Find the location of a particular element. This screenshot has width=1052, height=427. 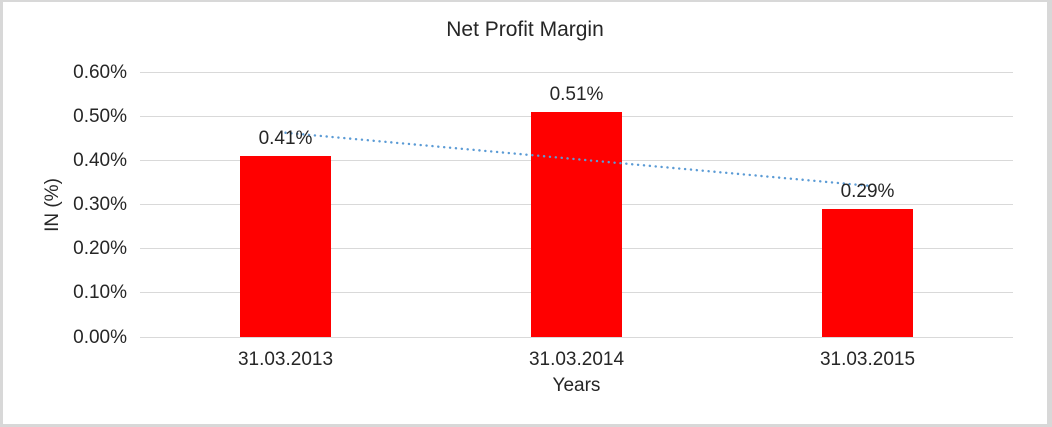

x-axis-title: Years is located at coordinates (576, 385).